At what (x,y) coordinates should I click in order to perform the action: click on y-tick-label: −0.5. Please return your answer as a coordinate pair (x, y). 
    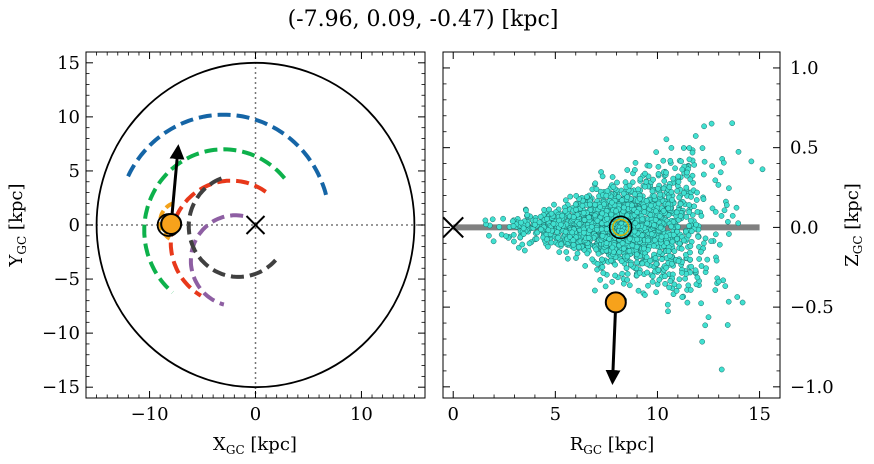
    Looking at the image, I should click on (812, 307).